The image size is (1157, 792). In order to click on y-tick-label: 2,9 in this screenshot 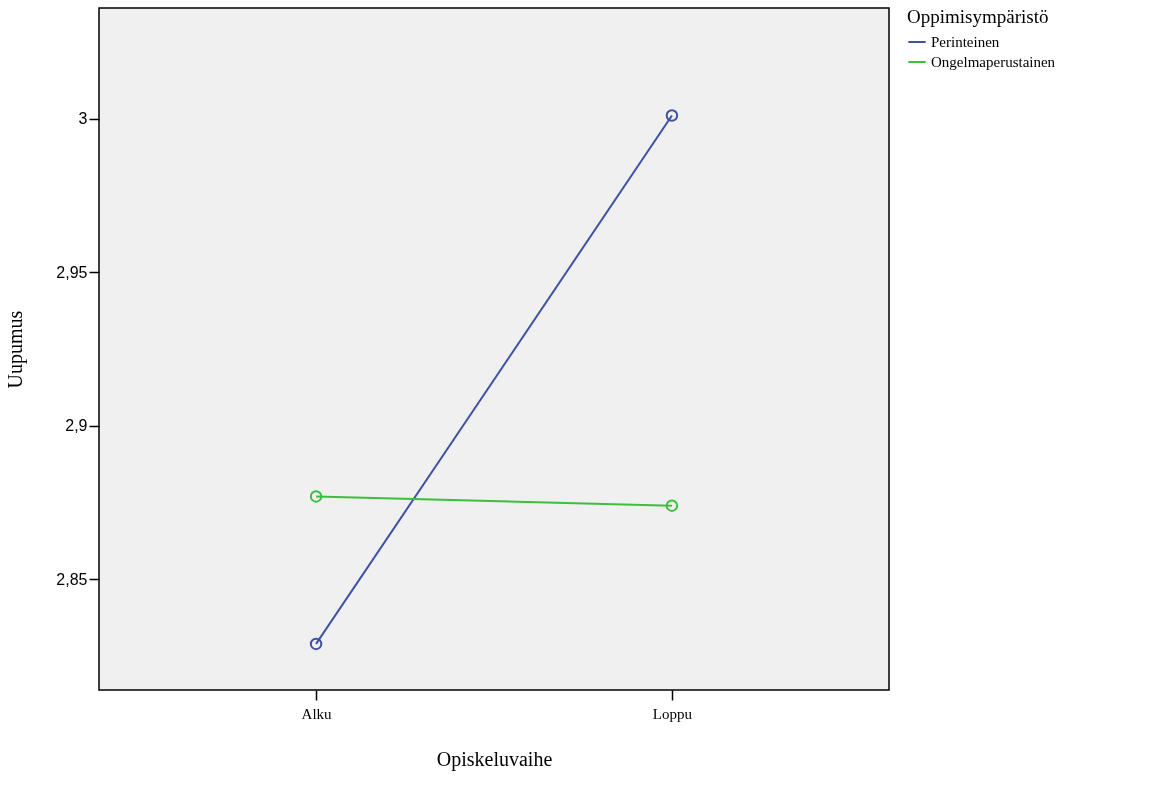, I will do `click(76, 426)`.